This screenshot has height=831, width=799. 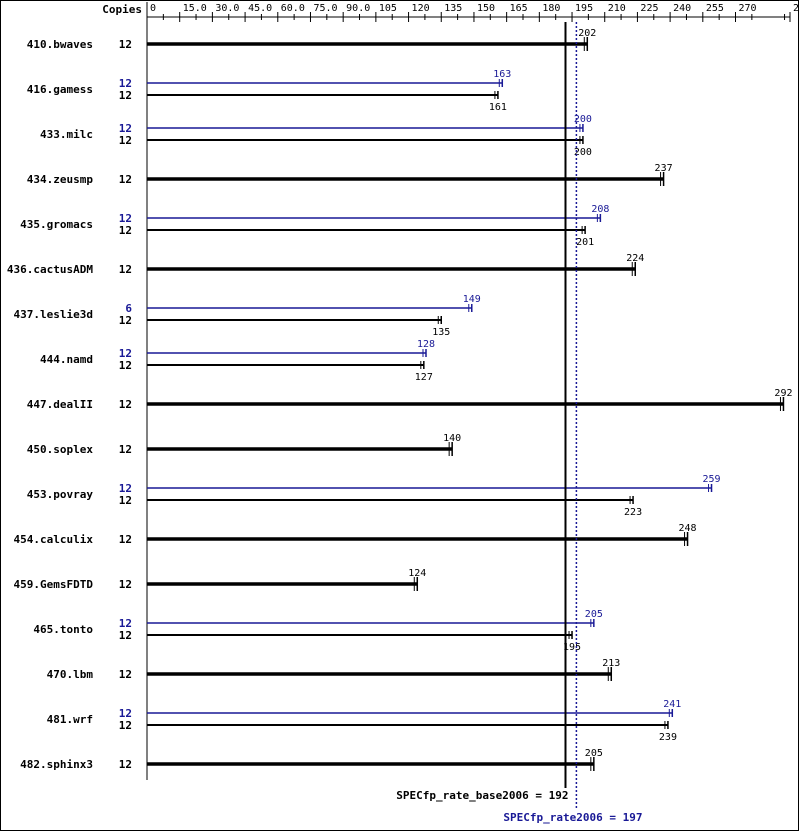 I want to click on peak-value-label: 149, so click(x=472, y=299).